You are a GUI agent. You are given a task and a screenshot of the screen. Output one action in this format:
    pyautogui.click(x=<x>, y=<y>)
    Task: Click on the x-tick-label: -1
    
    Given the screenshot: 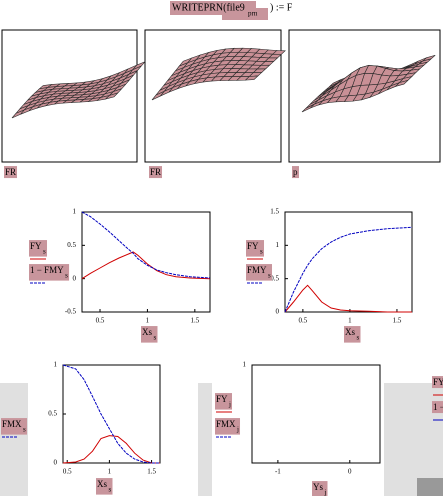 What is the action you would take?
    pyautogui.click(x=278, y=472)
    